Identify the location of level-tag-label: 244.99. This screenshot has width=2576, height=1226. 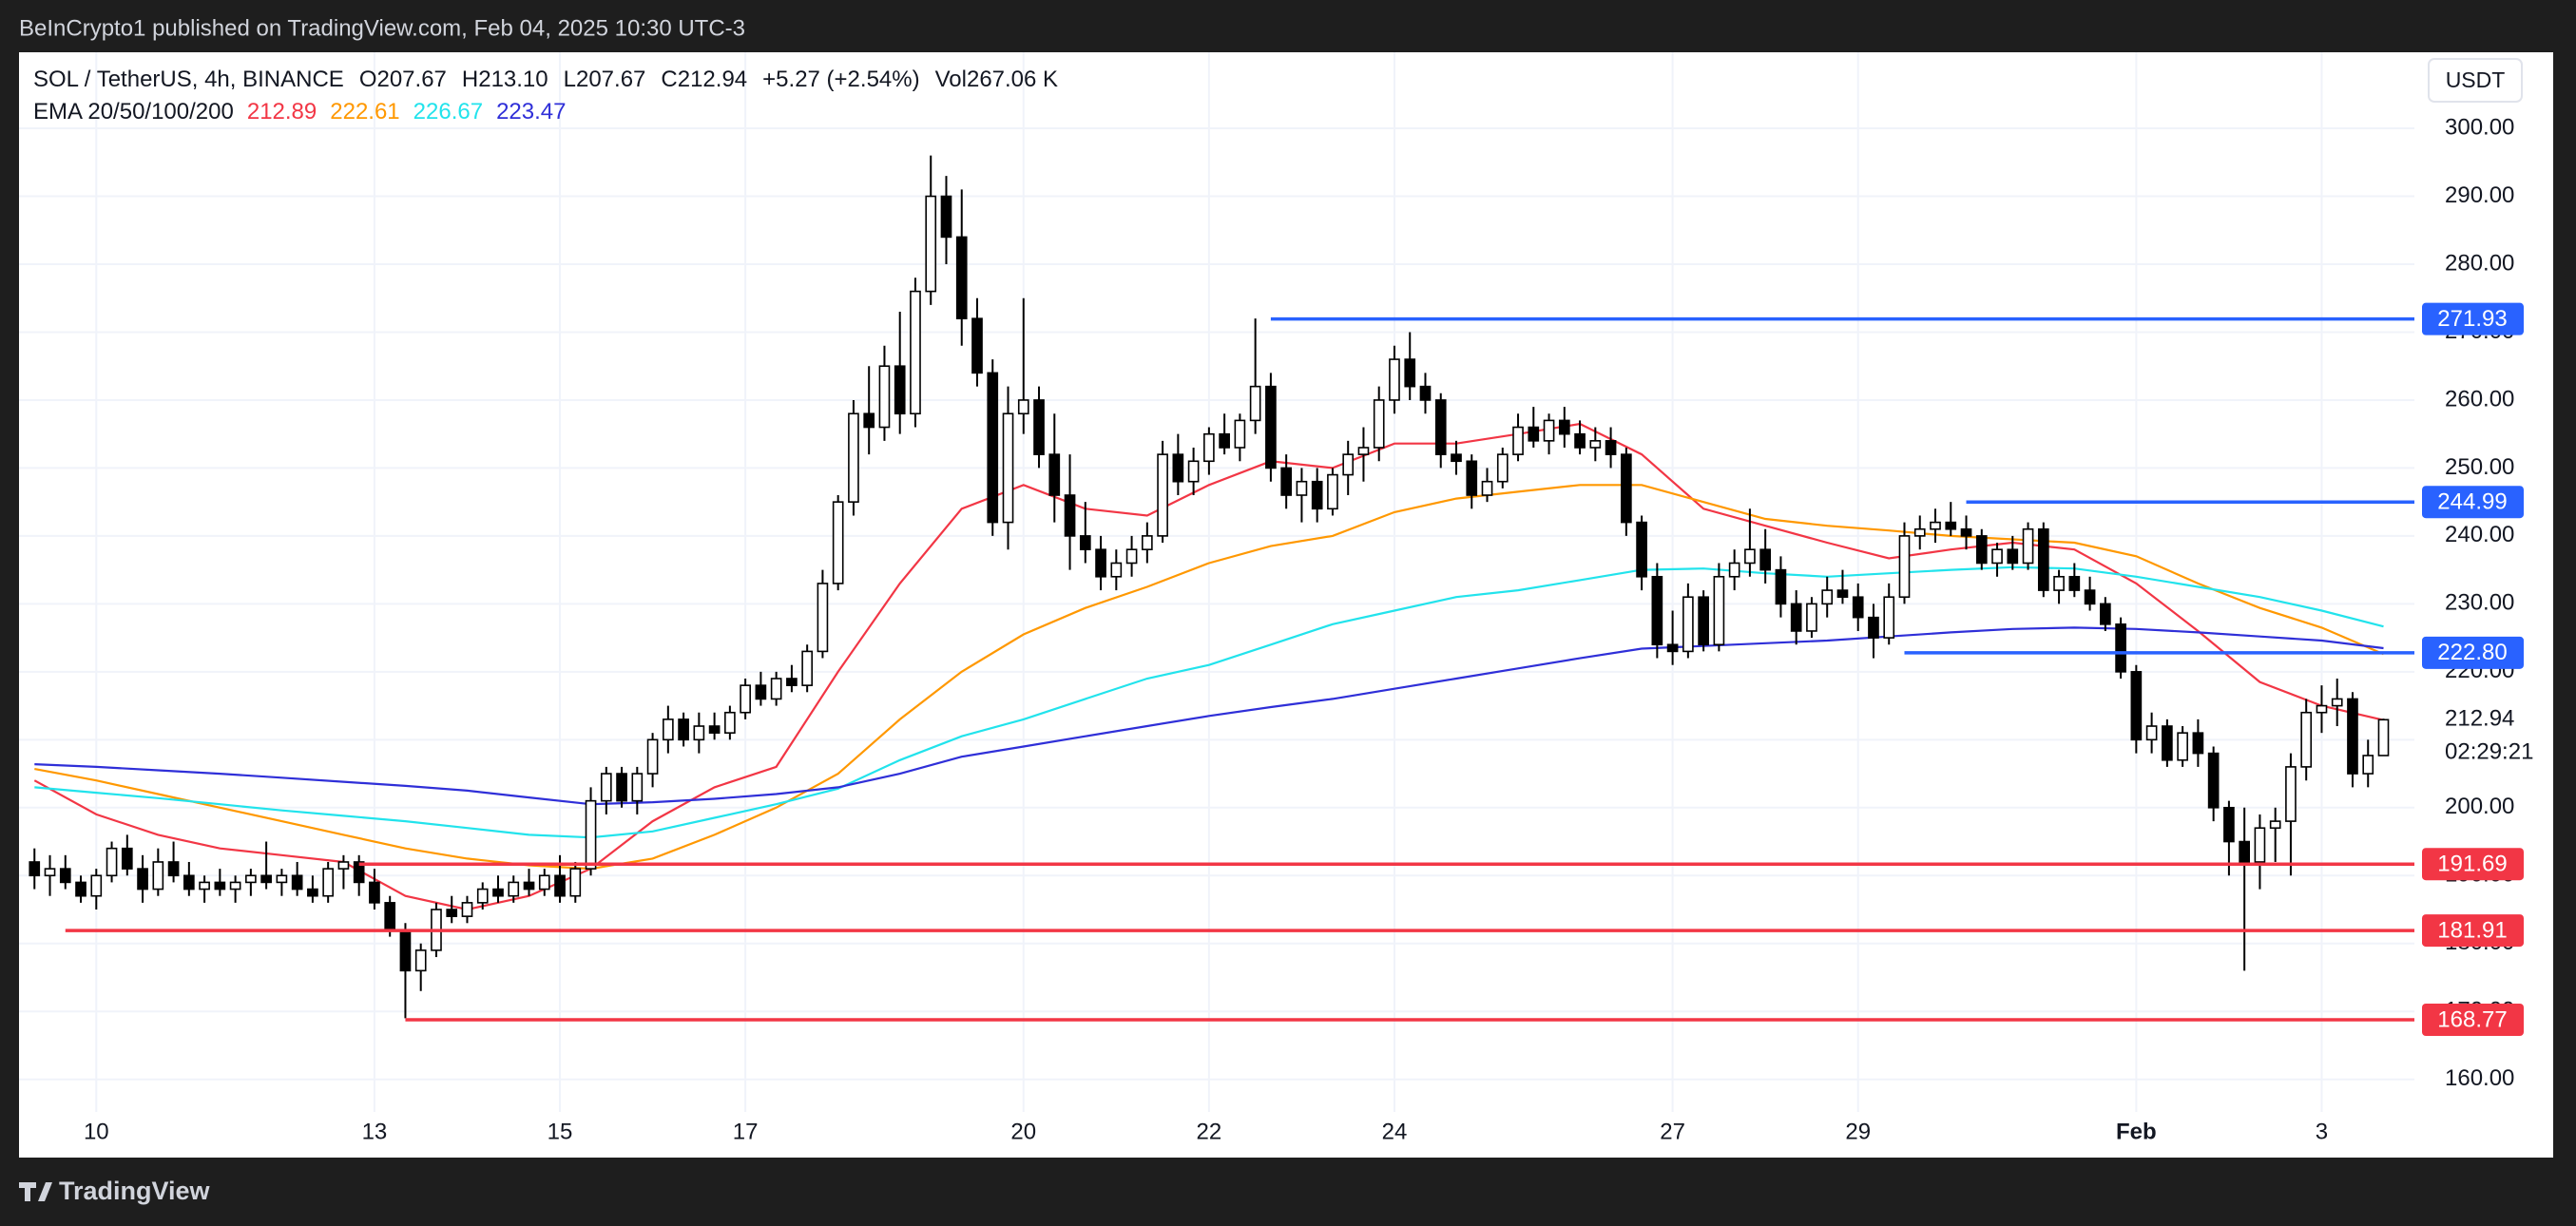
(2472, 502).